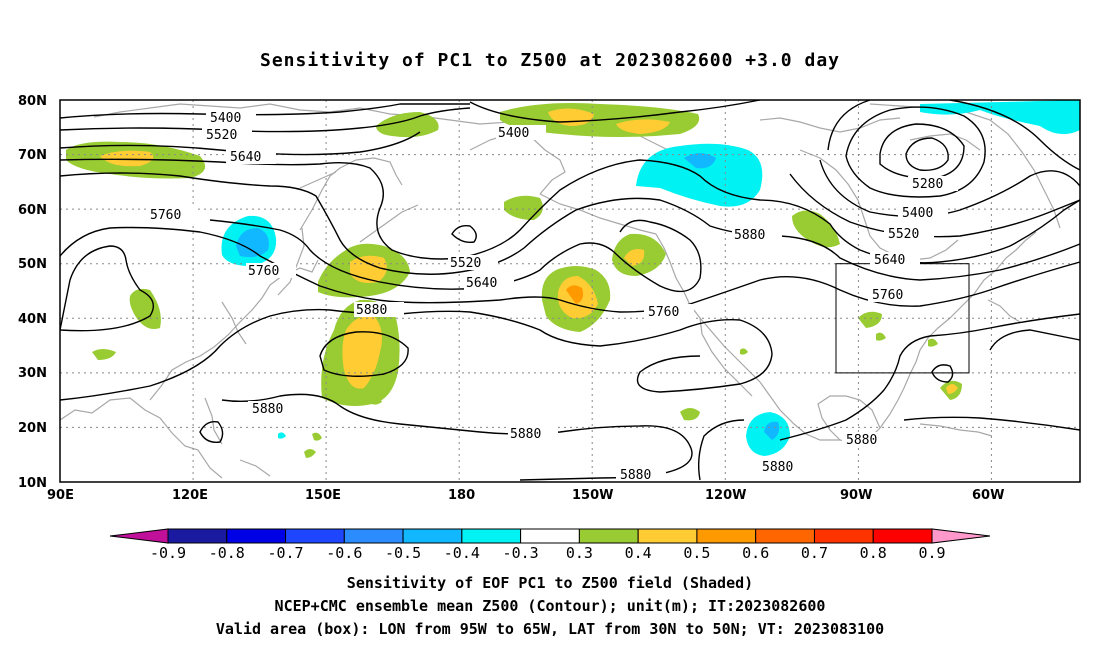 This screenshot has width=1100, height=650. What do you see at coordinates (873, 553) in the screenshot?
I see `colorbar-label: 0.8` at bounding box center [873, 553].